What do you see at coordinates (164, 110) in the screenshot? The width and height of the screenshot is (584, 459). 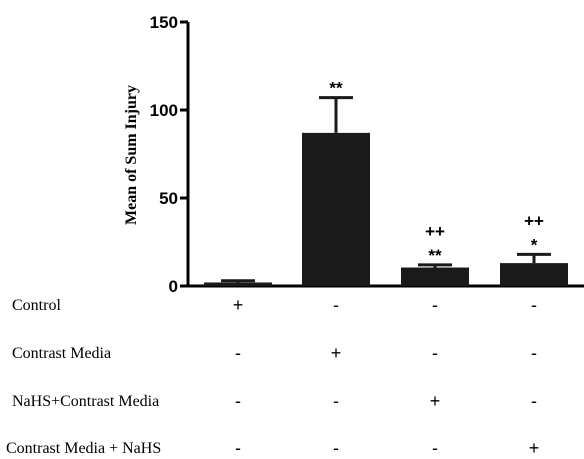 I see `y-tick-label: 100` at bounding box center [164, 110].